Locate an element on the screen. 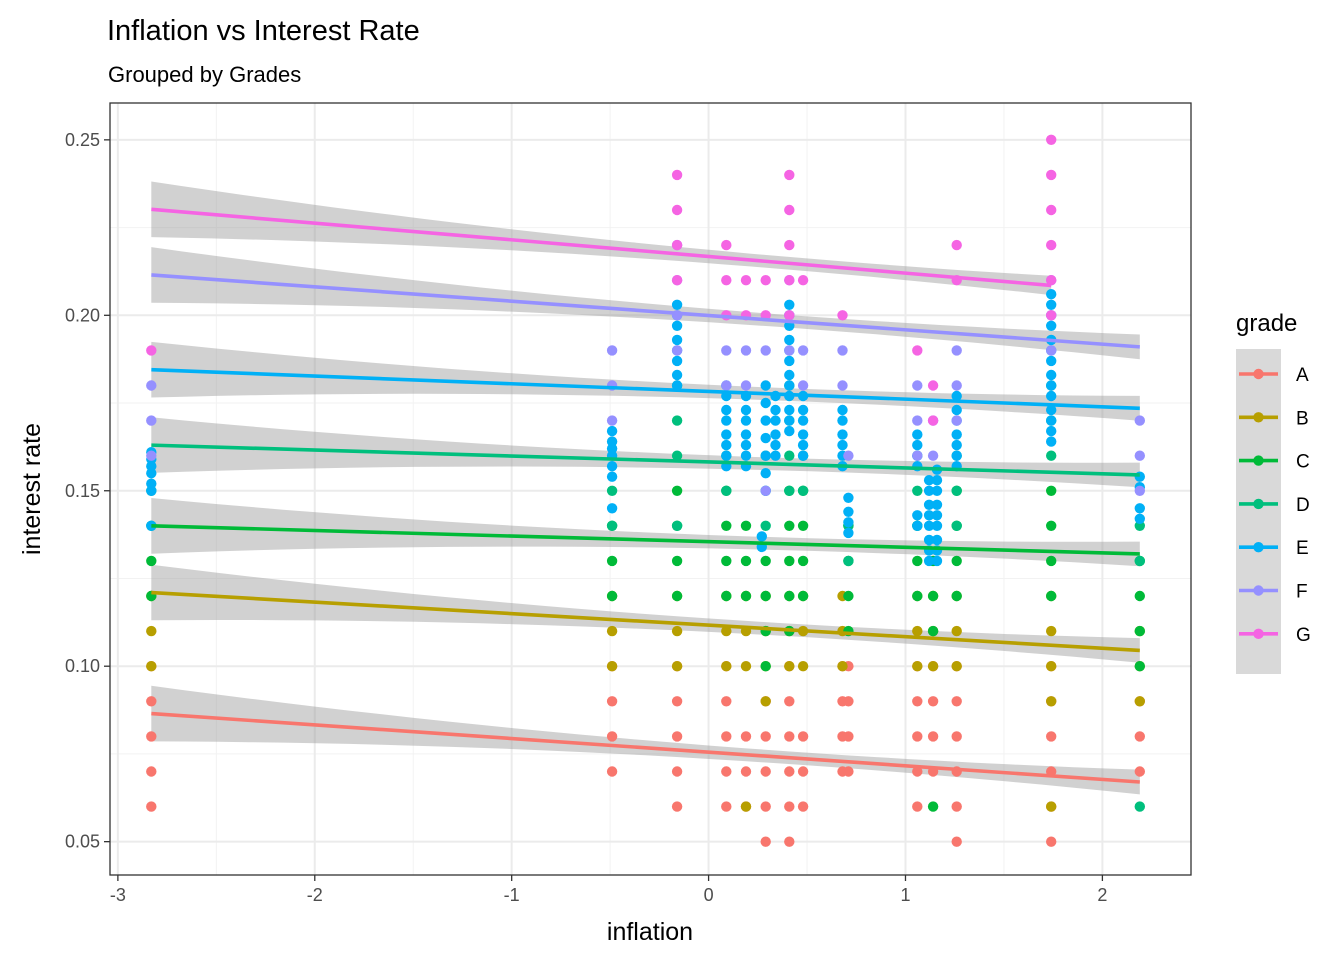  confidence-ribbon-A is located at coordinates (645, 740).